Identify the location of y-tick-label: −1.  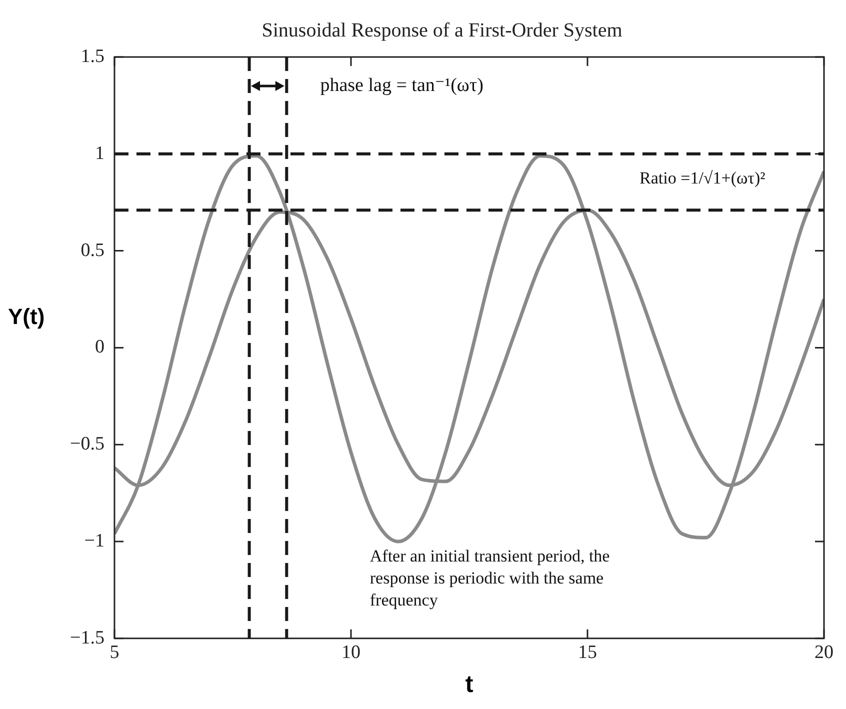
(94, 541).